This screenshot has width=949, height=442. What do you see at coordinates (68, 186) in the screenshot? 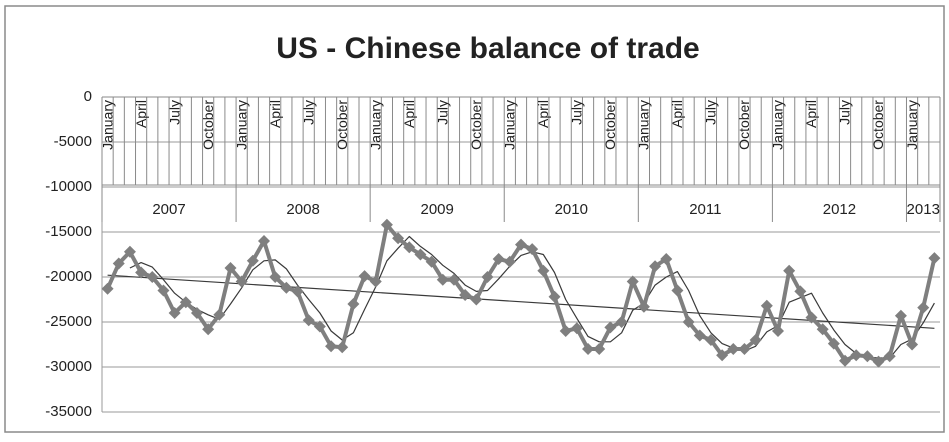
I see `y-tick-label: -10000` at bounding box center [68, 186].